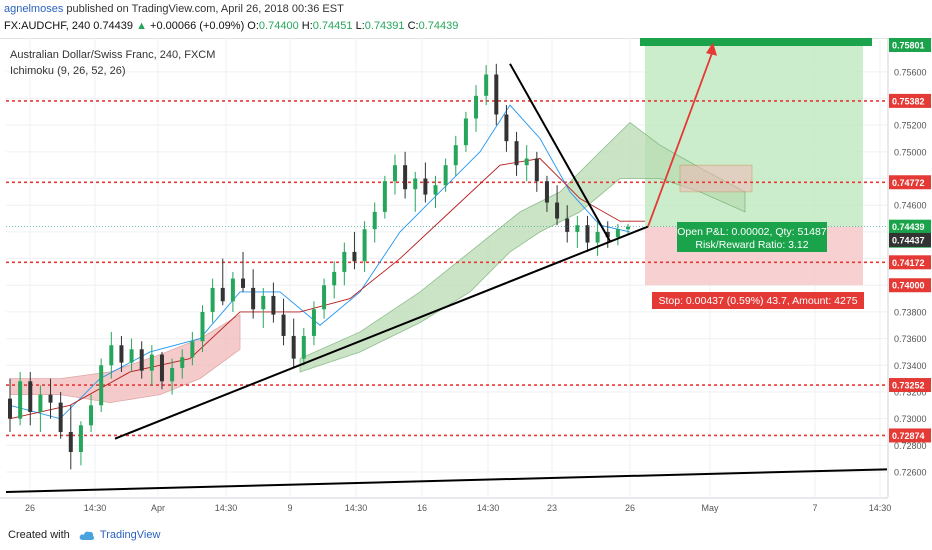 This screenshot has height=550, width=932. Describe the element at coordinates (360, 26) in the screenshot. I see `low-label: L:` at that location.